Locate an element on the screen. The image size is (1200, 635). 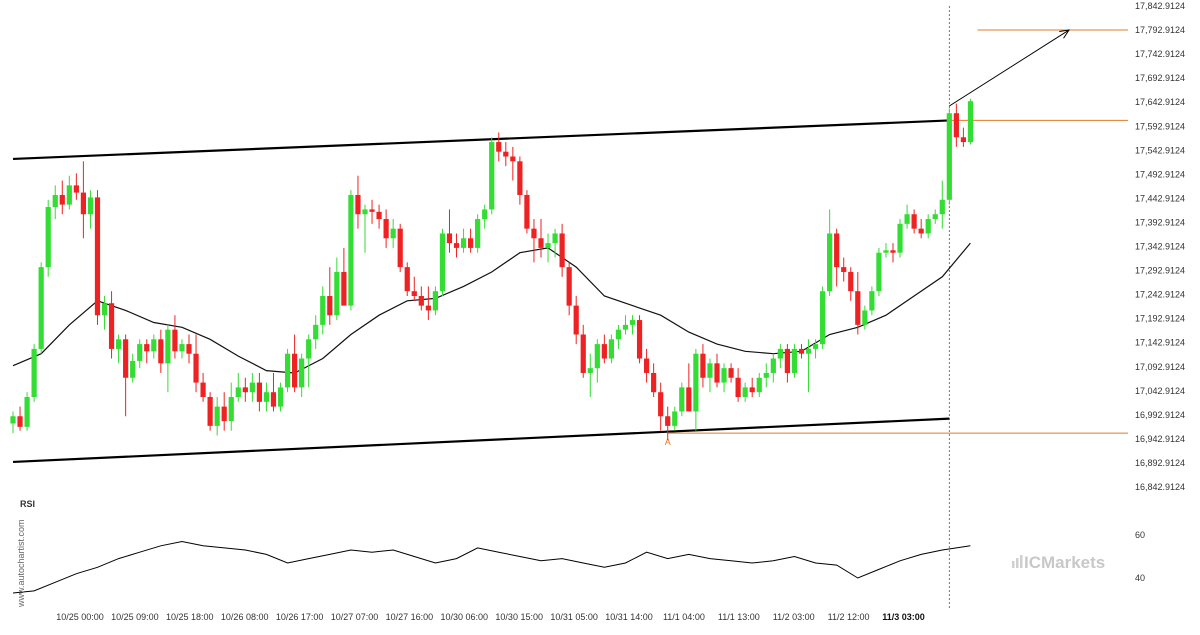
time-tick-label: 10/25 09:00 is located at coordinates (135, 617).